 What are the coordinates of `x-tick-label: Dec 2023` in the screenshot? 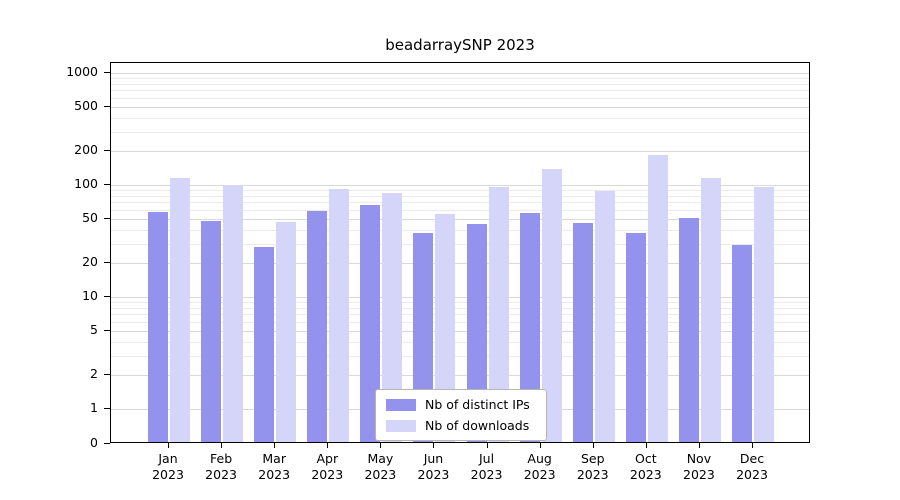 It's located at (752, 467).